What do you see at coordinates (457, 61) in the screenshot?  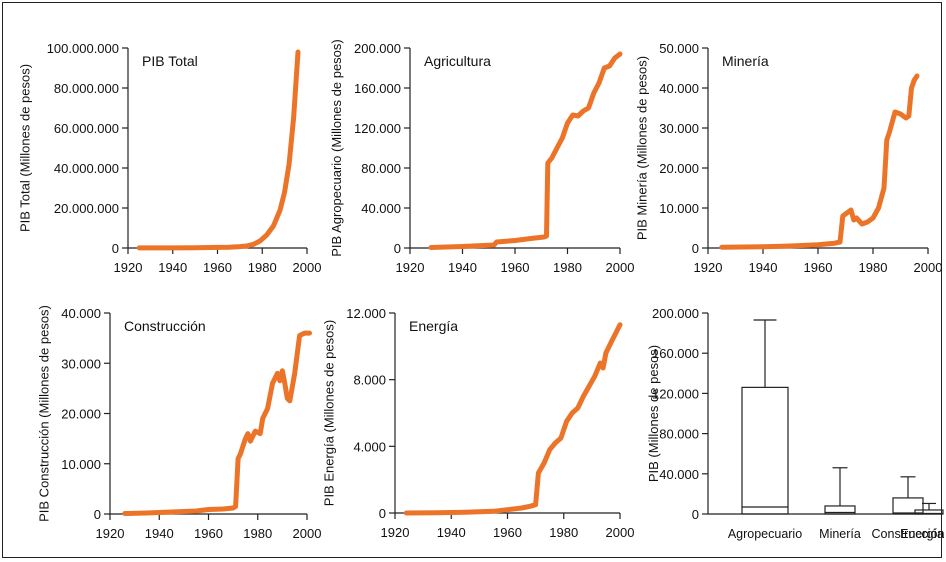 I see `panel-label: Agricultura` at bounding box center [457, 61].